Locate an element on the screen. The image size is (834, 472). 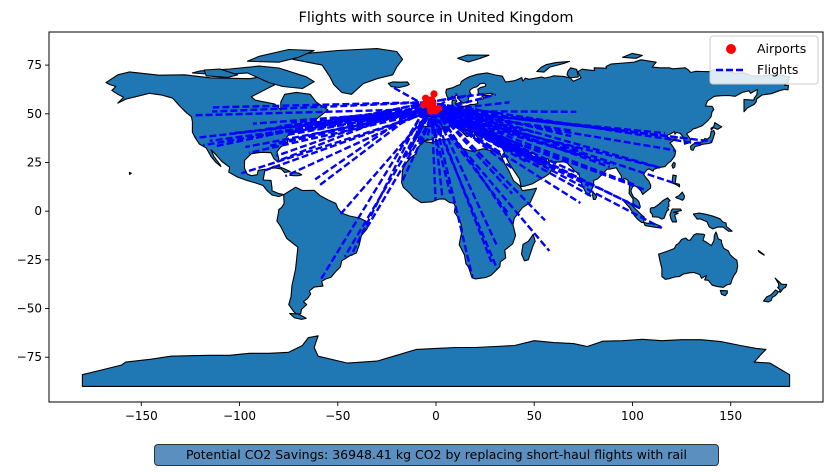
land-iceland is located at coordinates (398, 85).